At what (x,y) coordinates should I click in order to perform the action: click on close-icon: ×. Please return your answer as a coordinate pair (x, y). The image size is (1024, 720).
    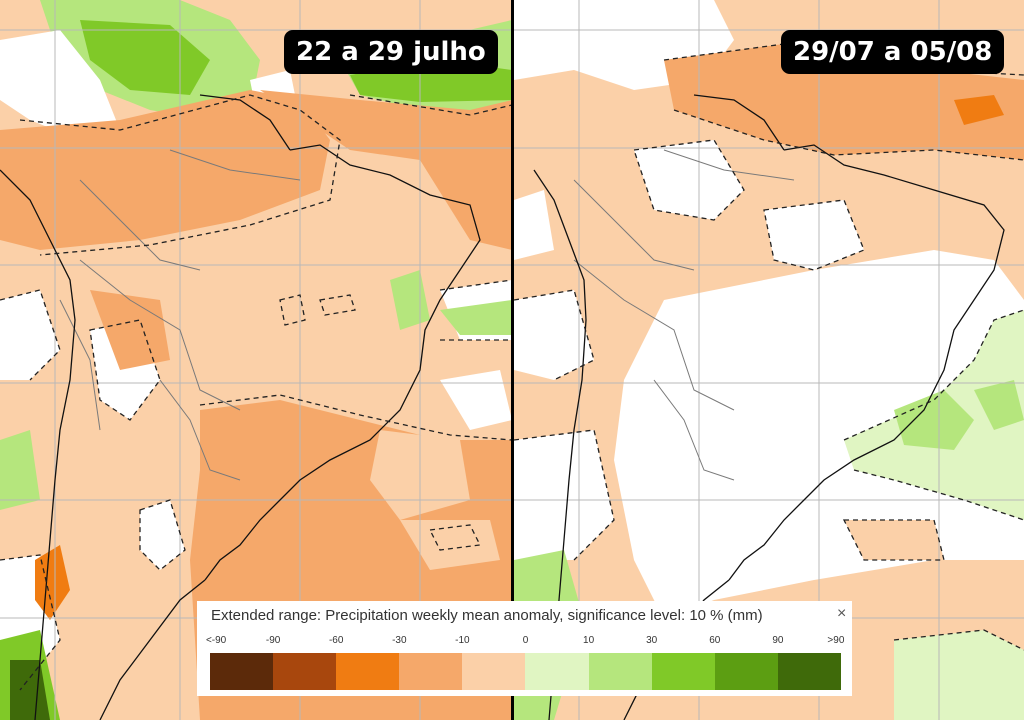
    Looking at the image, I should click on (842, 613).